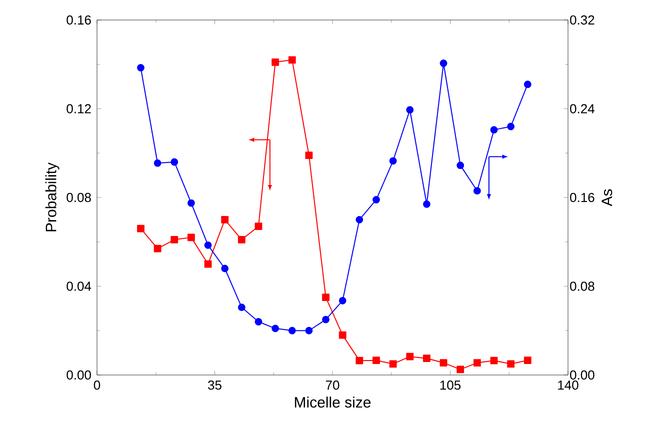 This screenshot has height=433, width=652. I want to click on y-tick-label: 0.00, so click(78, 375).